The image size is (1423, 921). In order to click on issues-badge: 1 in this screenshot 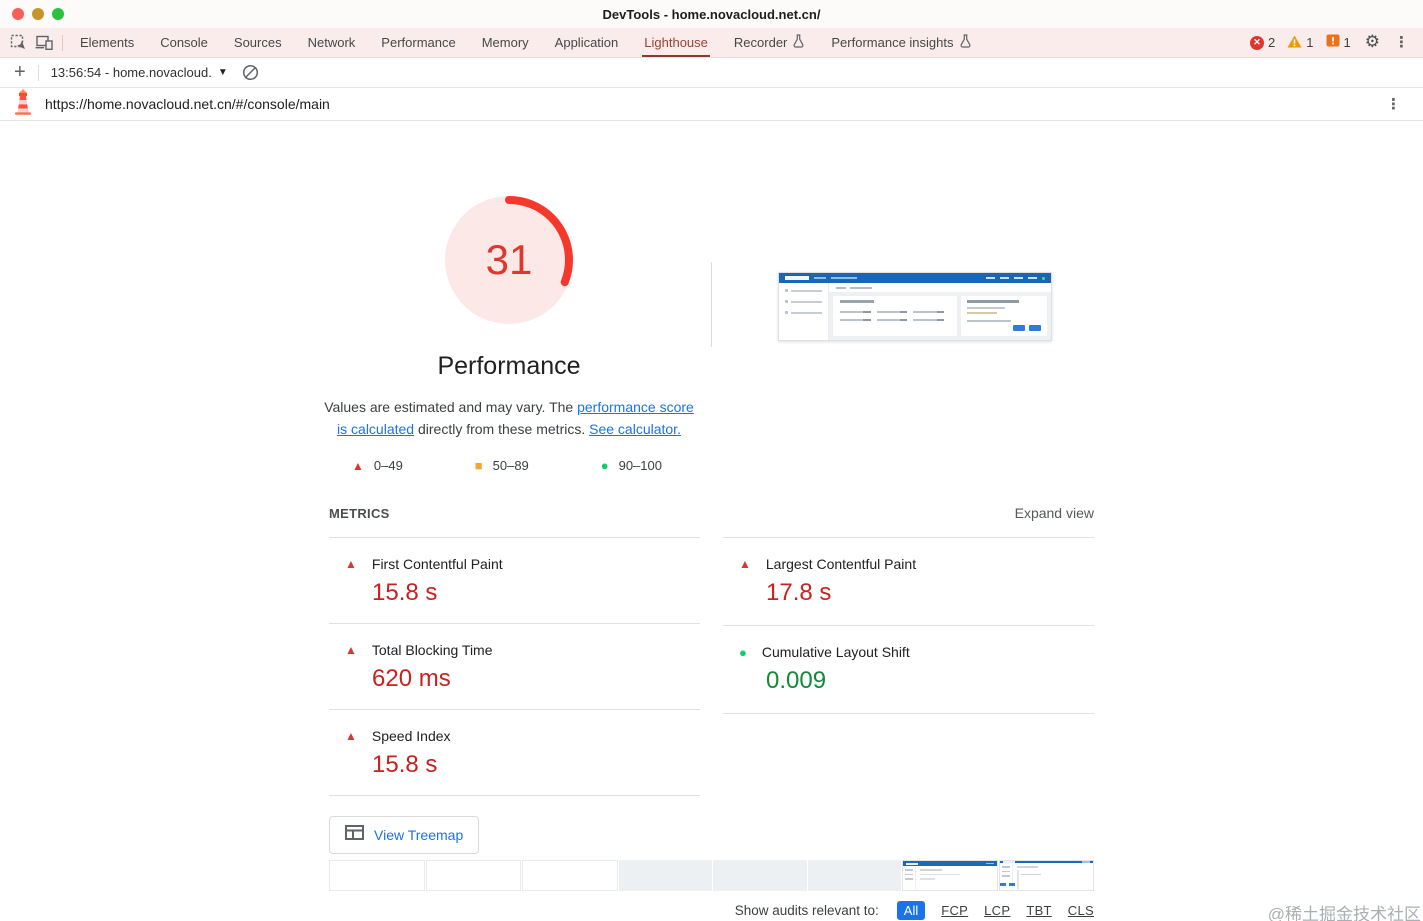, I will do `click(1338, 42)`.